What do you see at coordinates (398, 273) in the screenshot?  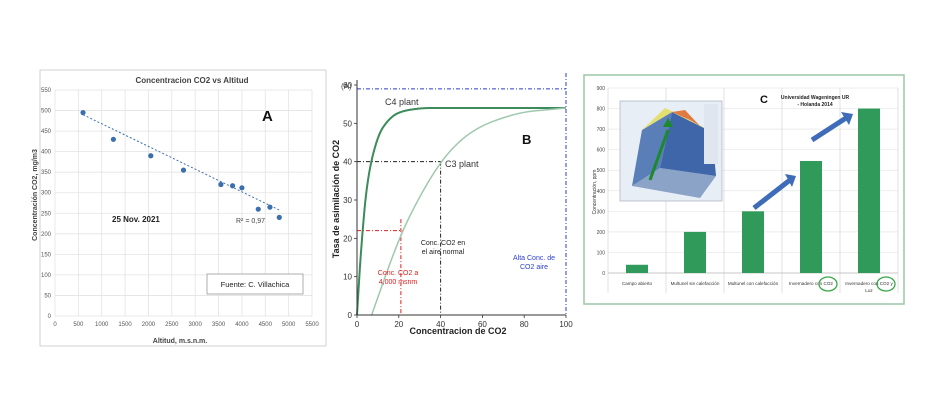 I see `panel-b-conc-4000-line1: Conc. CO2 a` at bounding box center [398, 273].